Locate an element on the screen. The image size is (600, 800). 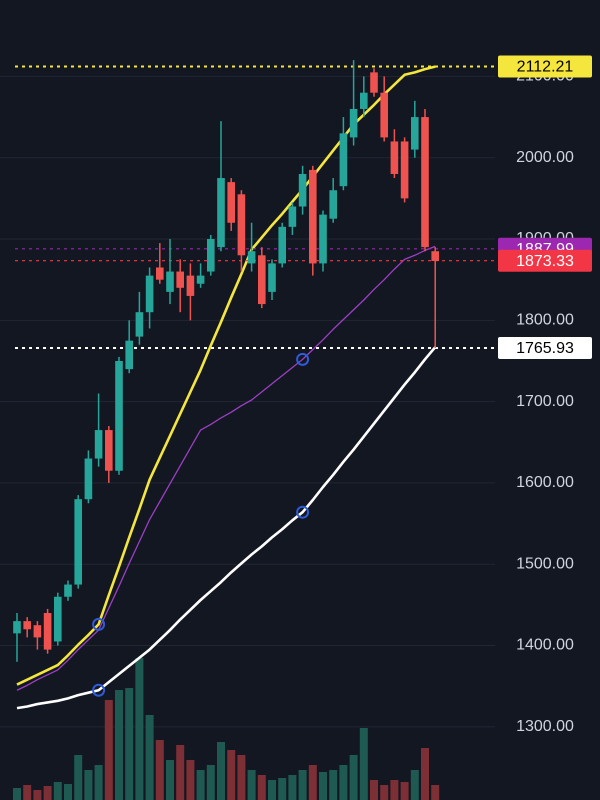
y-tick-label: 1600.00 is located at coordinates (545, 482).